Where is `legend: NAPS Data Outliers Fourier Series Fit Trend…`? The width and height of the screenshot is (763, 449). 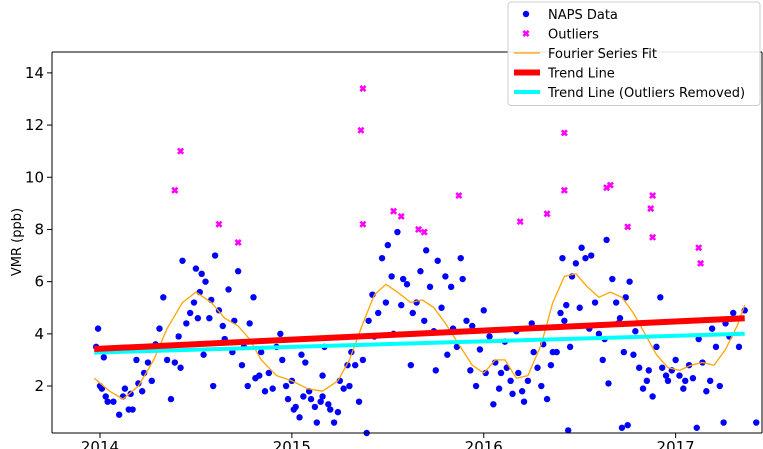 legend: NAPS Data Outliers Fourier Series Fit Trend… is located at coordinates (634, 53).